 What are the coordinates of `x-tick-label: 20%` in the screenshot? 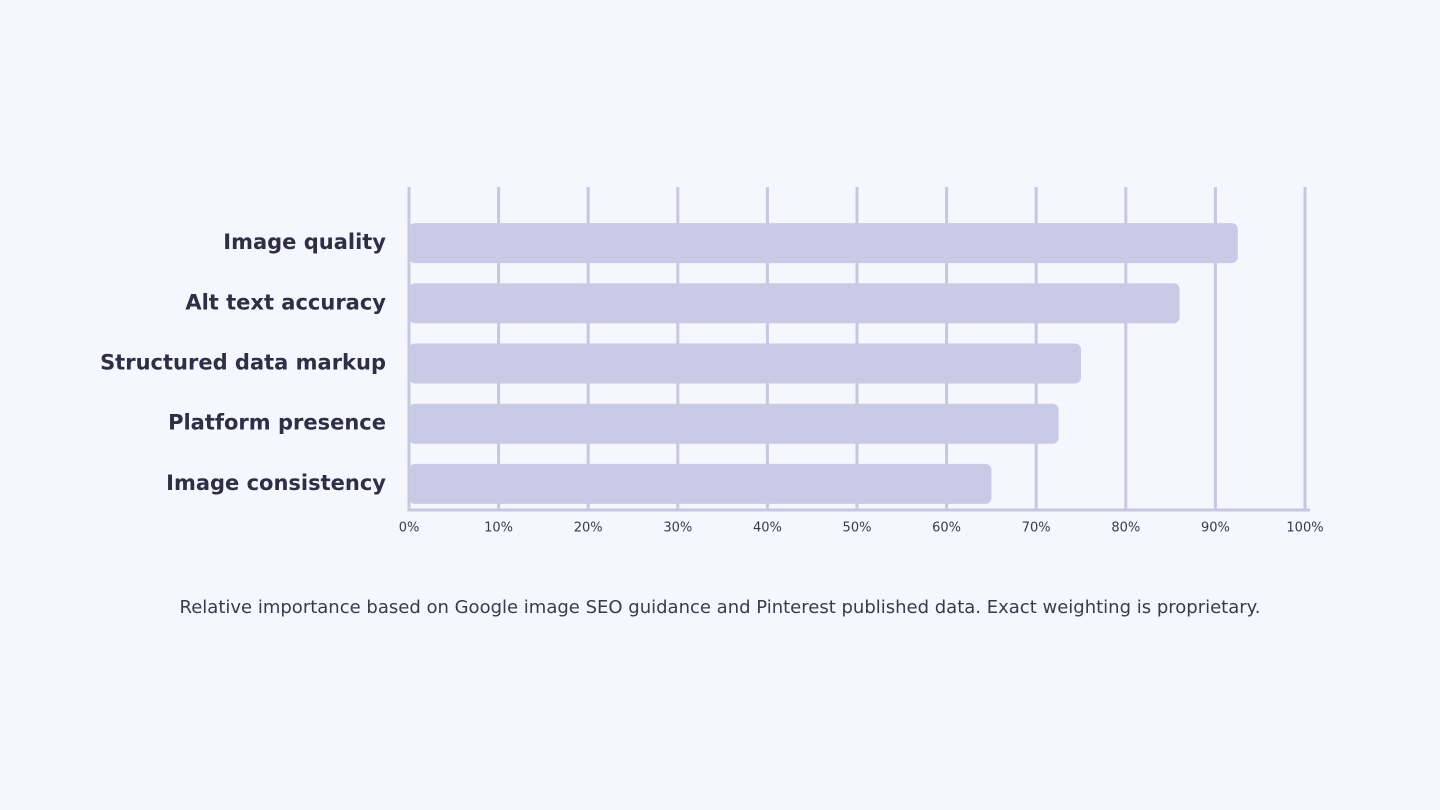 It's located at (588, 528).